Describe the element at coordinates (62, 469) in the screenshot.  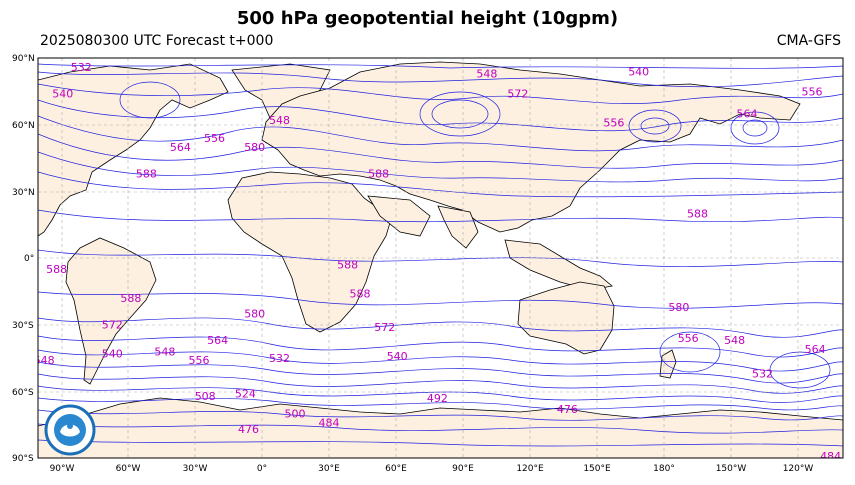
I see `lon-tick-label: 90°W` at that location.